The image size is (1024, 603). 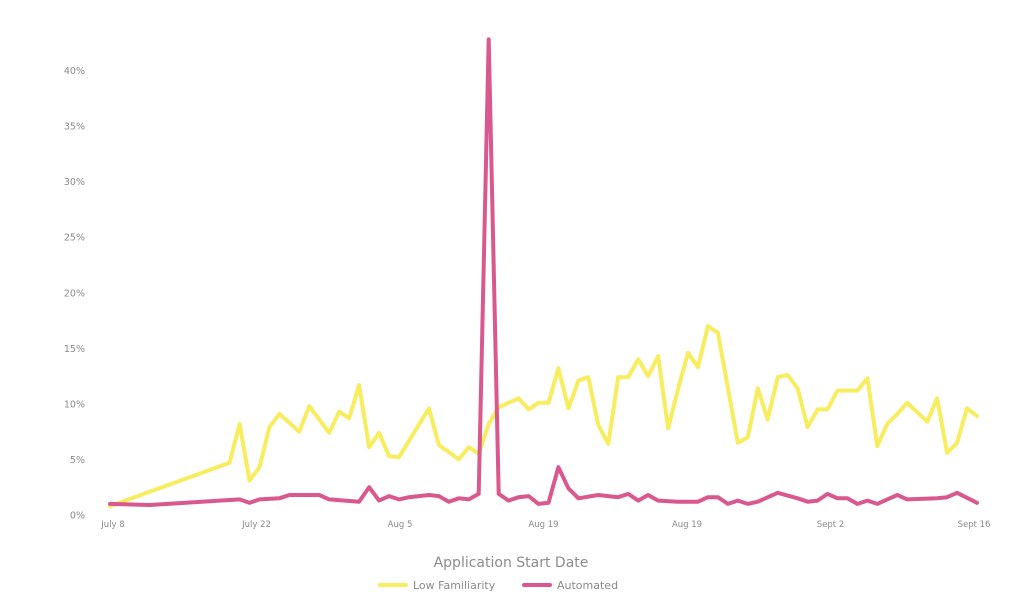 I want to click on x-tick-label: July 8, so click(x=112, y=525).